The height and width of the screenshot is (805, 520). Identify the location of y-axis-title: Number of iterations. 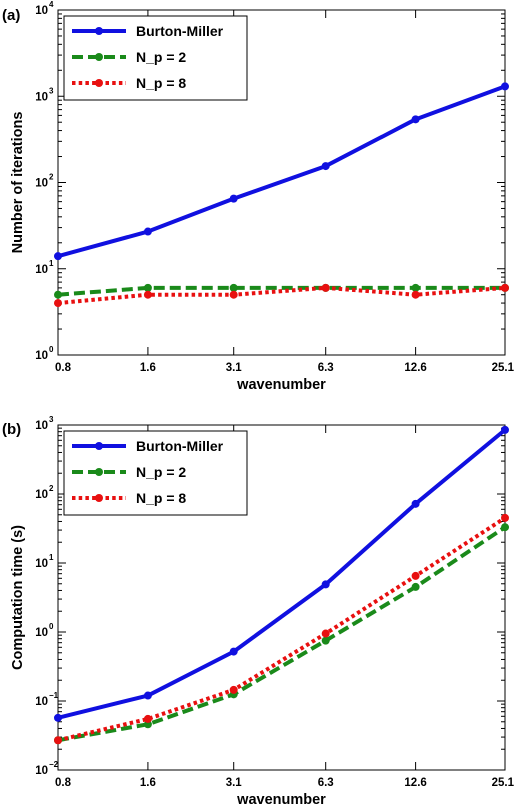
(18, 183).